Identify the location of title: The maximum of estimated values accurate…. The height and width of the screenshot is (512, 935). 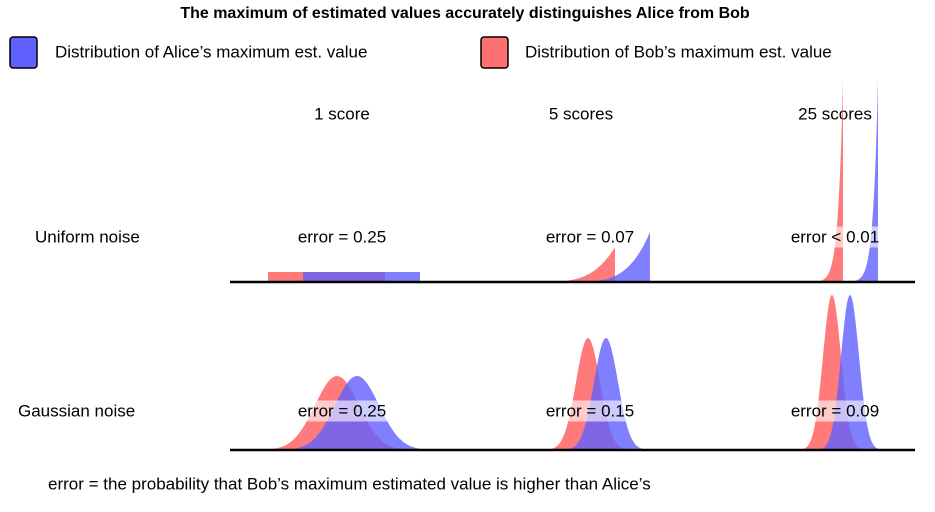
(465, 13).